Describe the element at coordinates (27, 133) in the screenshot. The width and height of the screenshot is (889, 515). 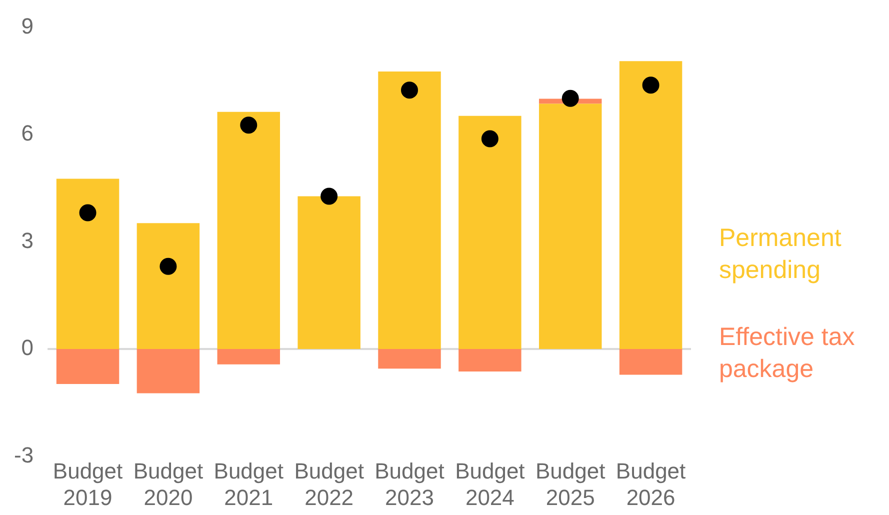
I see `y-tick-label: 6` at that location.